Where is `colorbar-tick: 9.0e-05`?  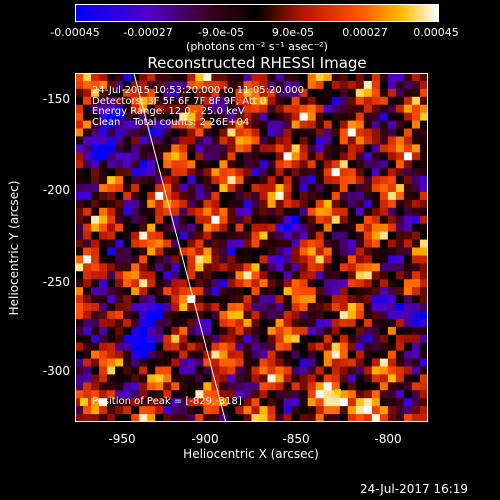
colorbar-tick: 9.0e-05 is located at coordinates (293, 32).